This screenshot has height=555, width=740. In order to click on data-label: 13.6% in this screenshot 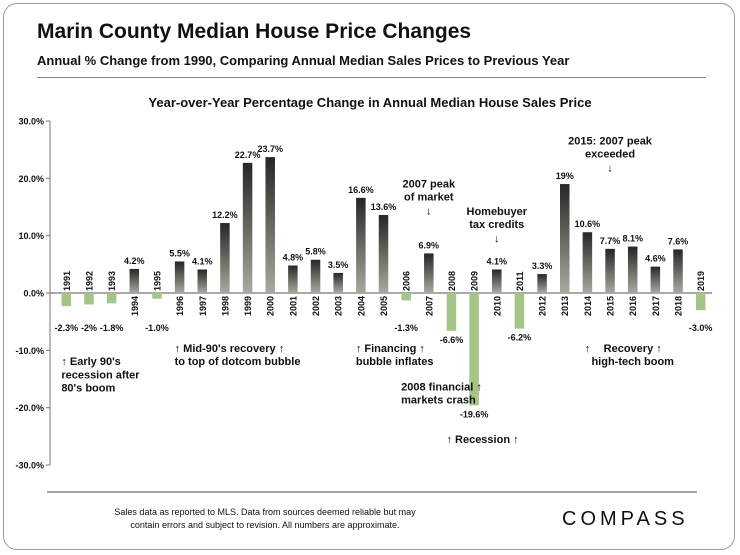, I will do `click(384, 207)`.